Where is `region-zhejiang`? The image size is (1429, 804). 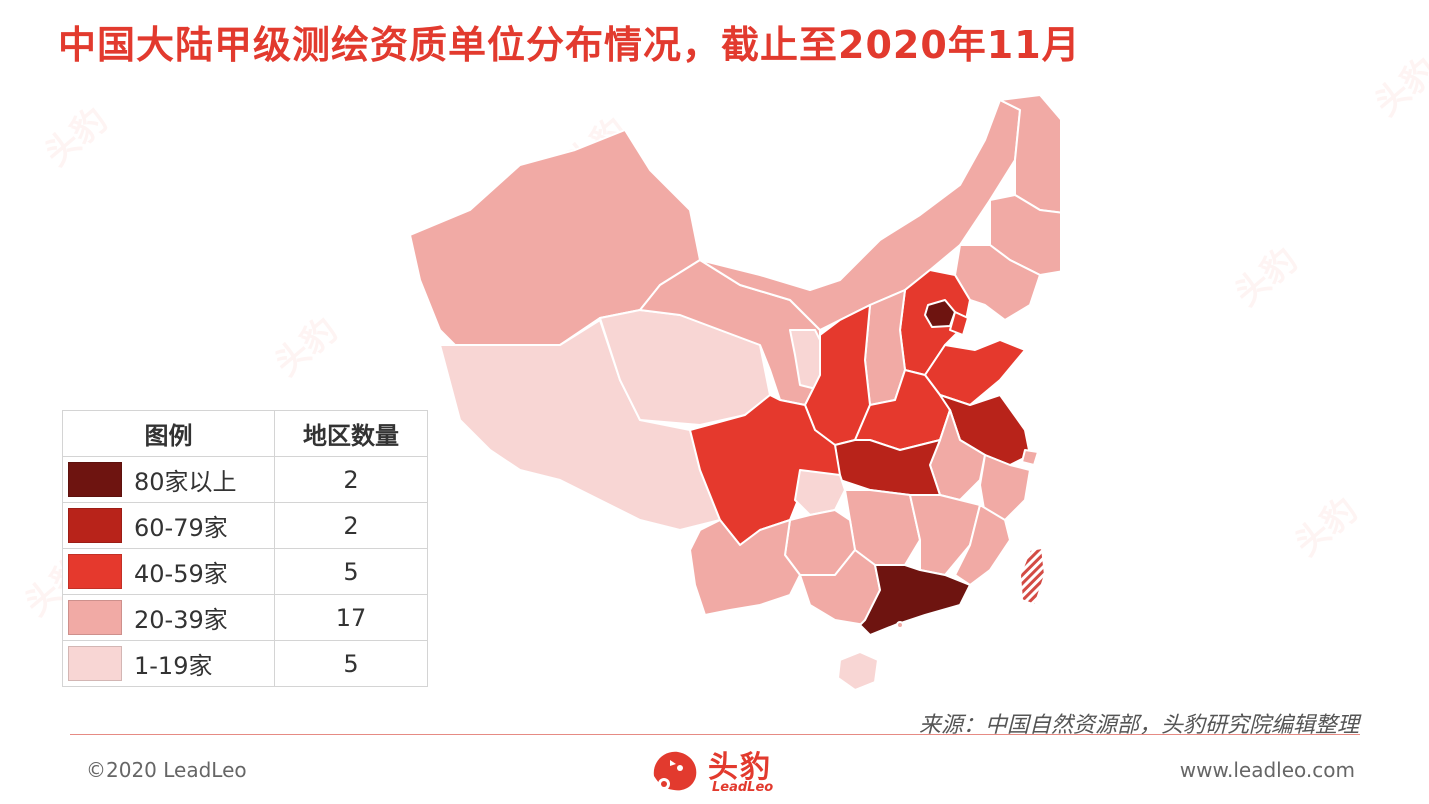
region-zhejiang is located at coordinates (1005, 487).